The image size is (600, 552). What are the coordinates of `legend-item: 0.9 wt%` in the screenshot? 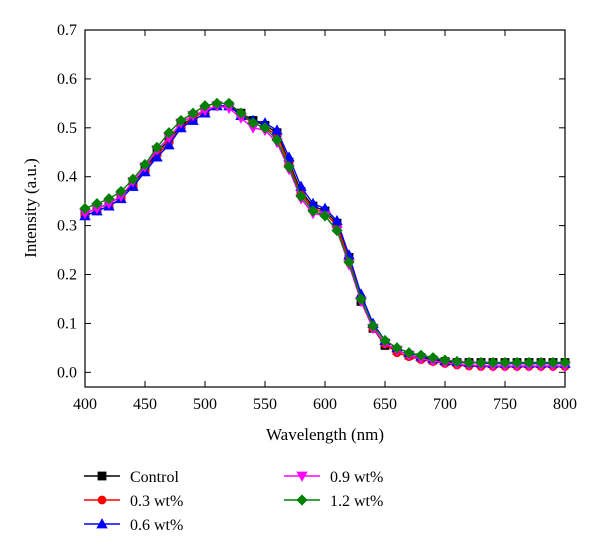 It's located at (333, 477).